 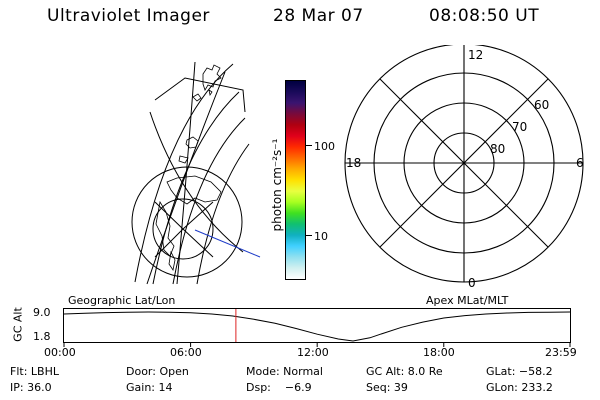 What do you see at coordinates (404, 371) in the screenshot?
I see `info-gc-alt: GC Alt: 8.0 Re` at bounding box center [404, 371].